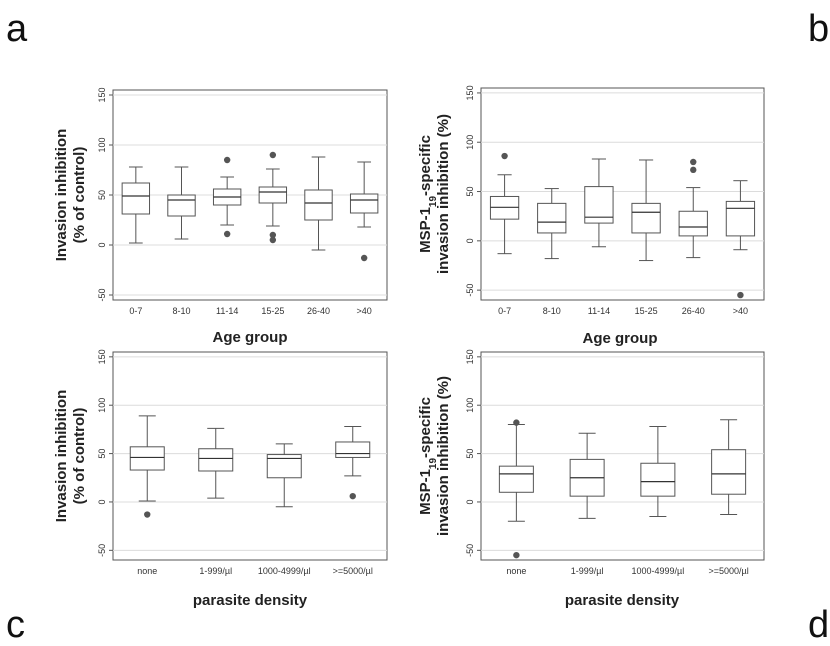 The height and width of the screenshot is (646, 830). I want to click on panel-letter-d: d, so click(819, 625).